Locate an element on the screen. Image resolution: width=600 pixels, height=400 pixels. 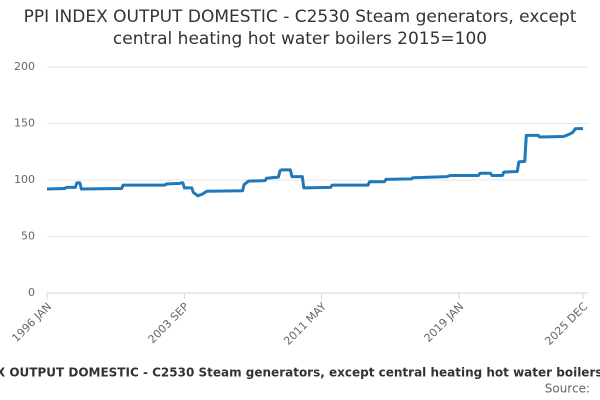
source: Source: is located at coordinates (567, 389).